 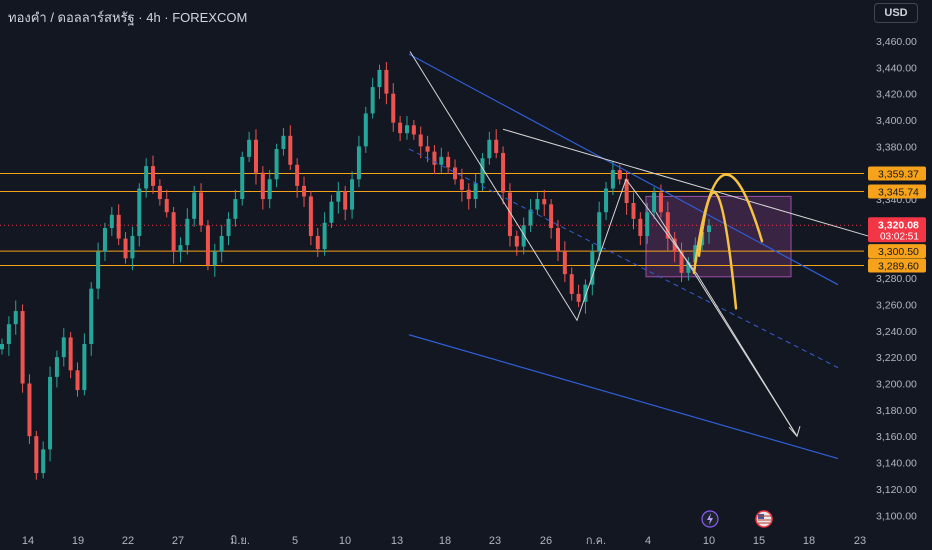 I want to click on time-axis: 14 19 22 27 มิ.ย. 5 10 13 18 23 26 ก.ค. 4 10 15 18 23, so click(x=444, y=541).